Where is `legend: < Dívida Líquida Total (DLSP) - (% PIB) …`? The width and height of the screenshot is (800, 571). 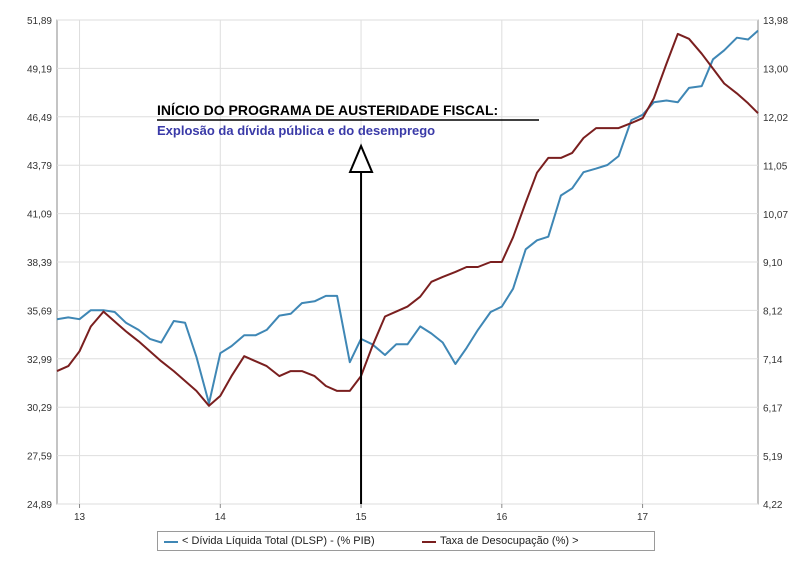
legend: < Dívida Líquida Total (DLSP) - (% PIB) … is located at coordinates (406, 541).